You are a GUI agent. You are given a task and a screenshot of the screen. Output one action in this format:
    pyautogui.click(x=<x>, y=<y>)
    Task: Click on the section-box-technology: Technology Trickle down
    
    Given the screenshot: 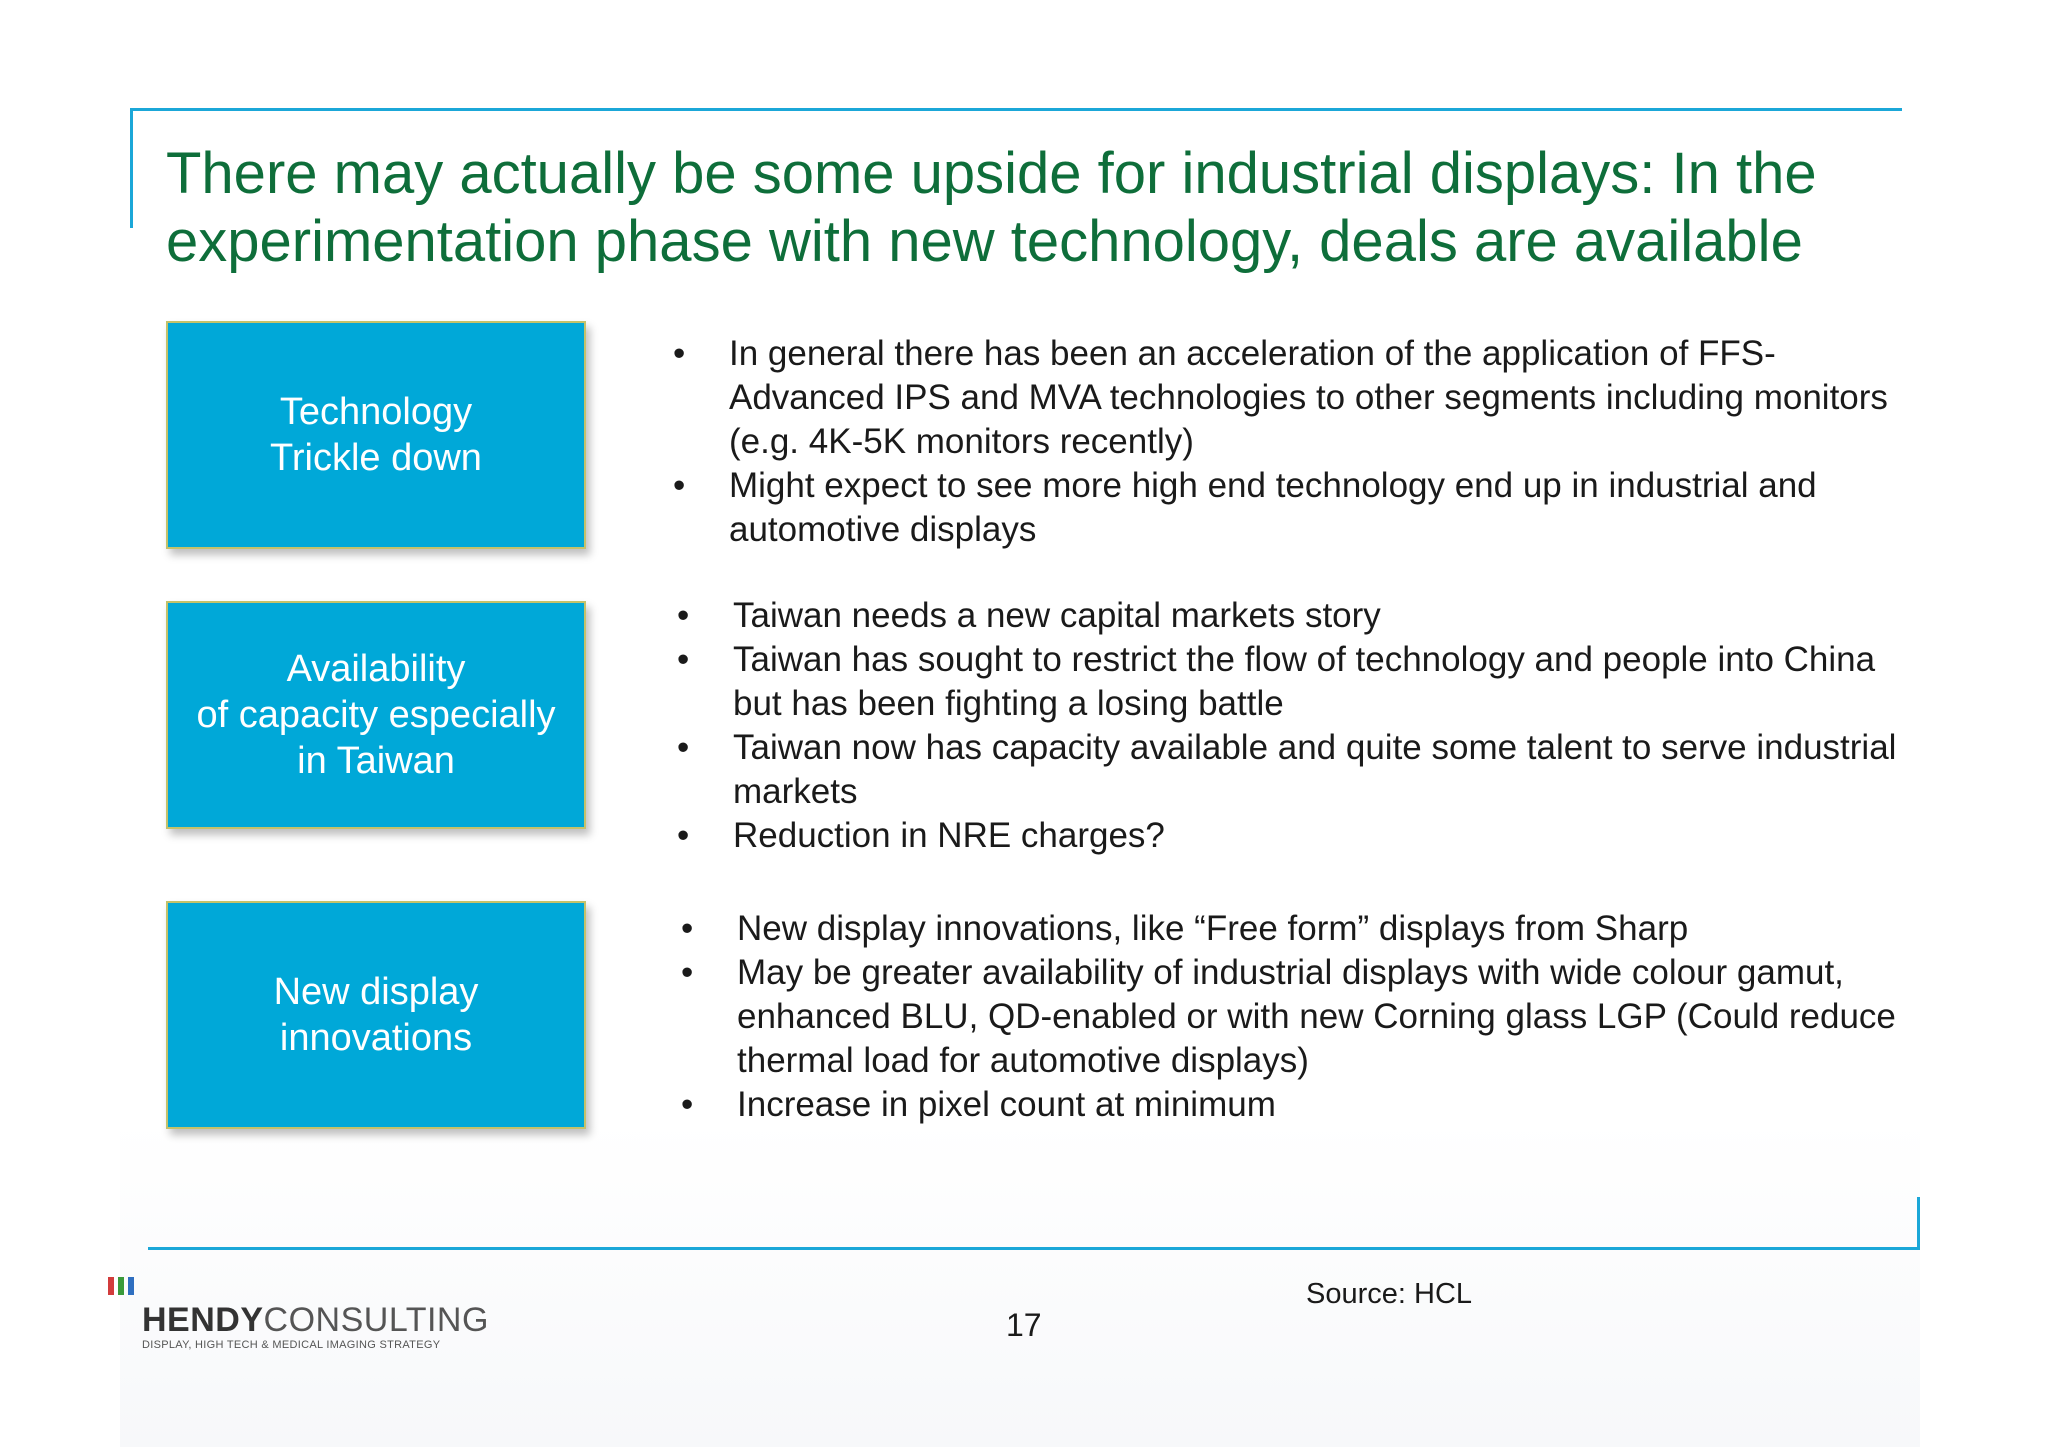 What is the action you would take?
    pyautogui.click(x=376, y=435)
    